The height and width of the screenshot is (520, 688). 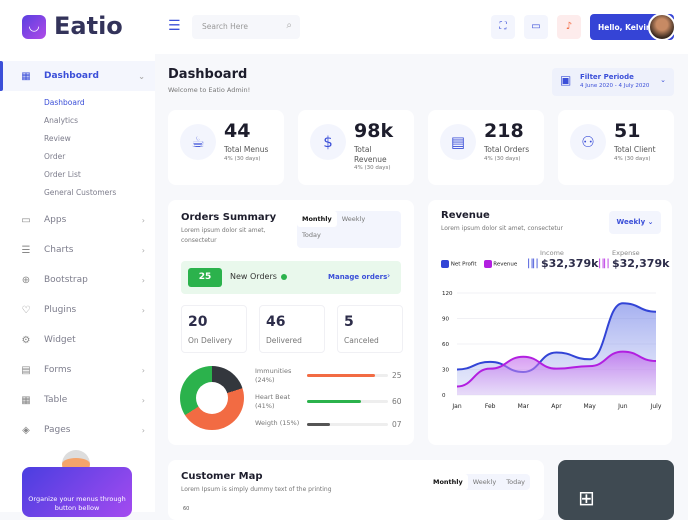 What do you see at coordinates (198, 142) in the screenshot?
I see `cup-icon: ☕` at bounding box center [198, 142].